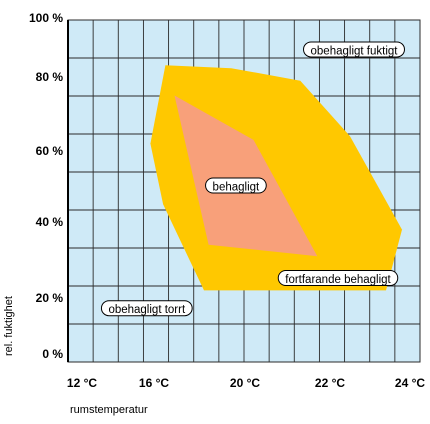  What do you see at coordinates (82, 383) in the screenshot?
I see `x-tick-label: 12 °C` at bounding box center [82, 383].